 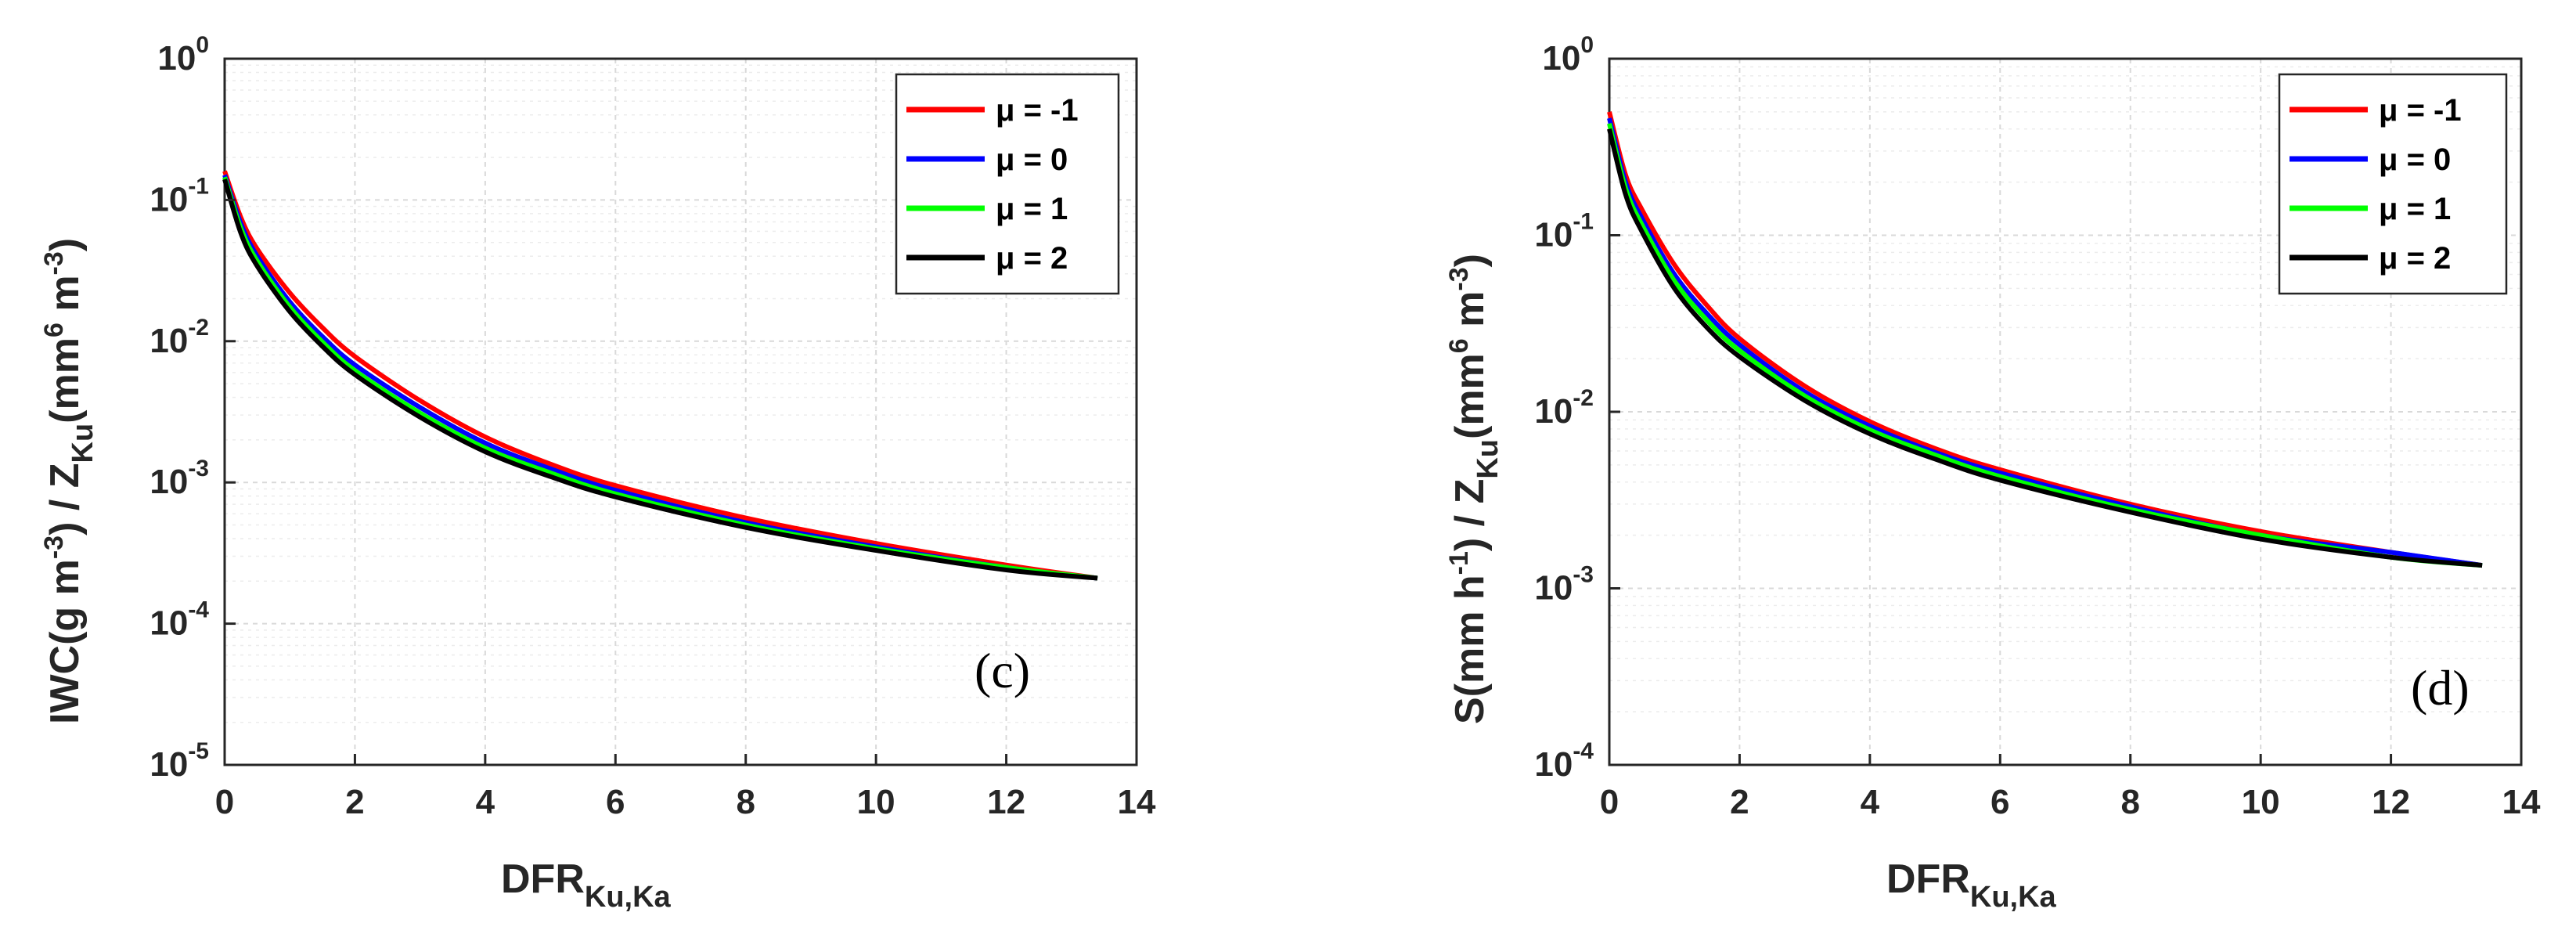 I want to click on x-axis-label-d-sub: Ku,Ka, so click(x=2013, y=898).